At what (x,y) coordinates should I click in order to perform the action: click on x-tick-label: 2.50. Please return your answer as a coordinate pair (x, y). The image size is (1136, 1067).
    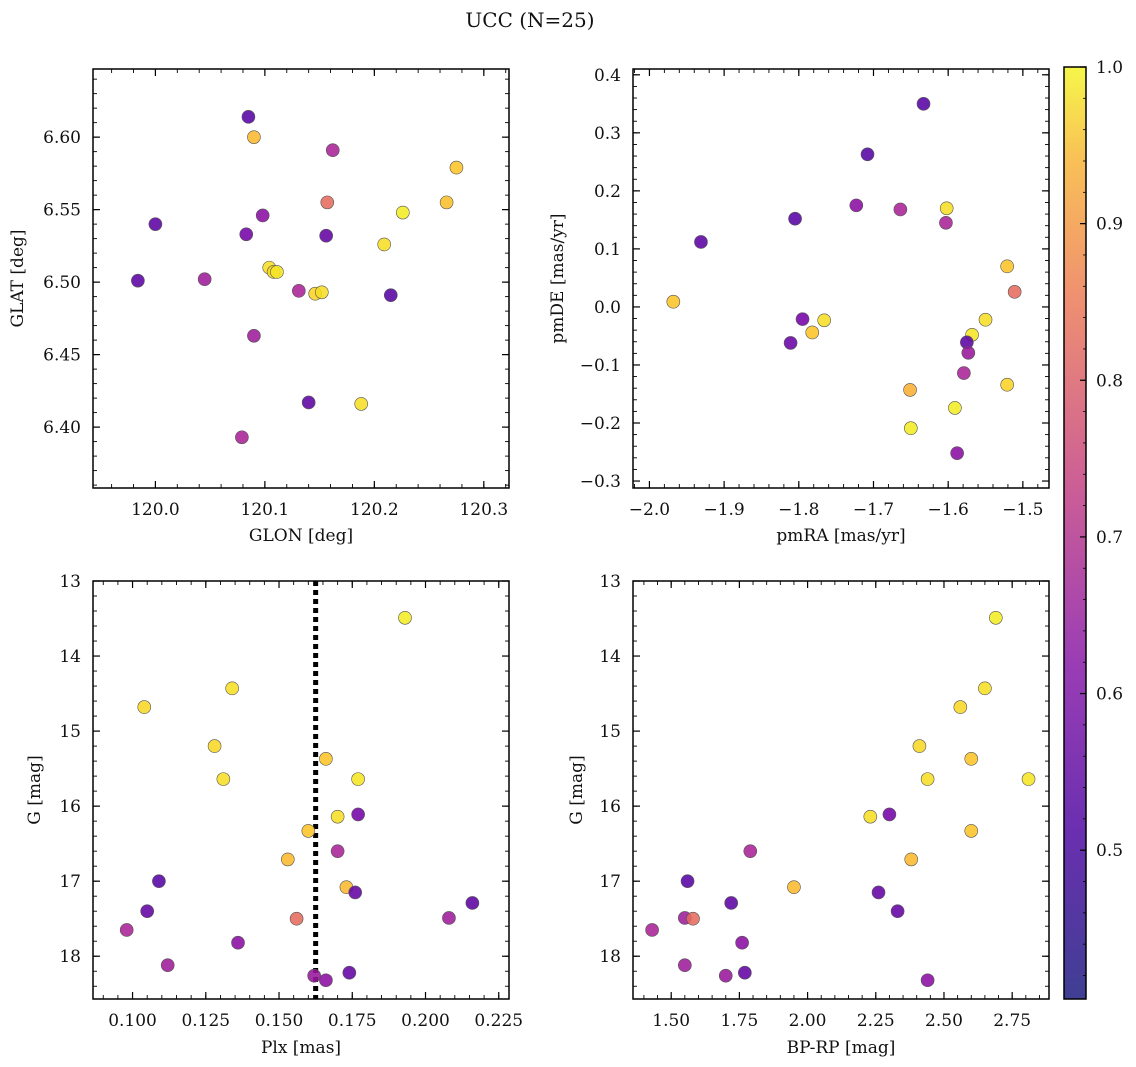
    Looking at the image, I should click on (944, 1021).